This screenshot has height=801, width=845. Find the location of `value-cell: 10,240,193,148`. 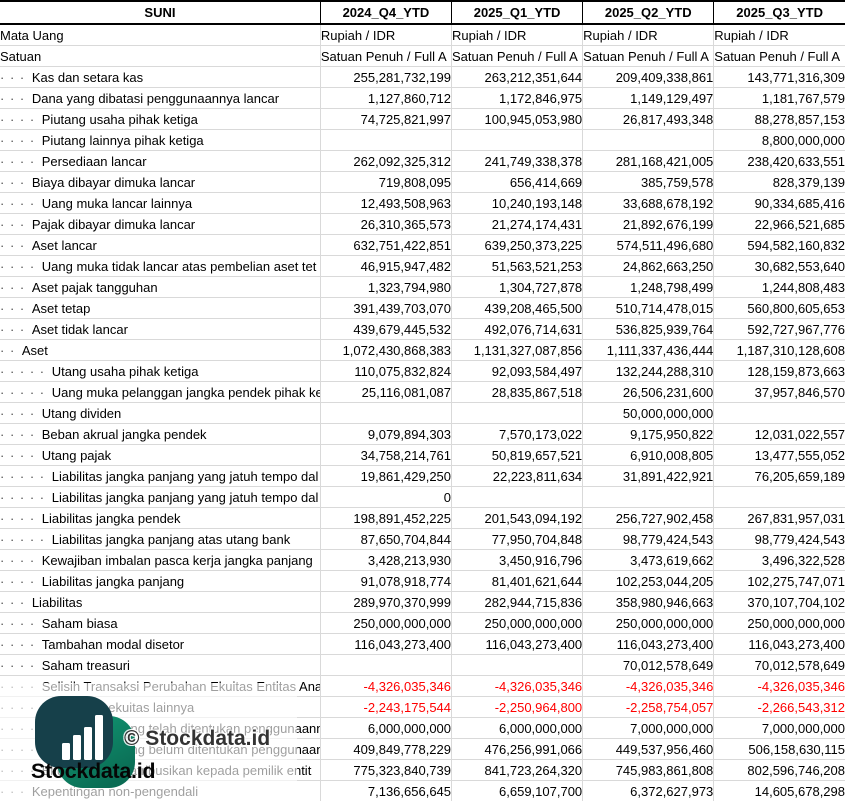

value-cell: 10,240,193,148 is located at coordinates (517, 203).